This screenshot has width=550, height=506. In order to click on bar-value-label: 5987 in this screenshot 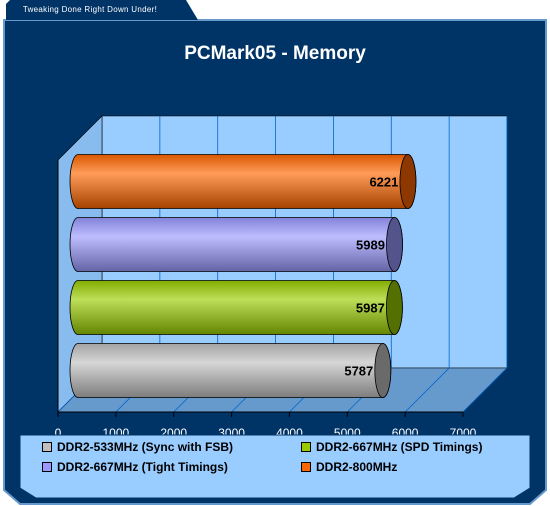, I will do `click(370, 308)`.